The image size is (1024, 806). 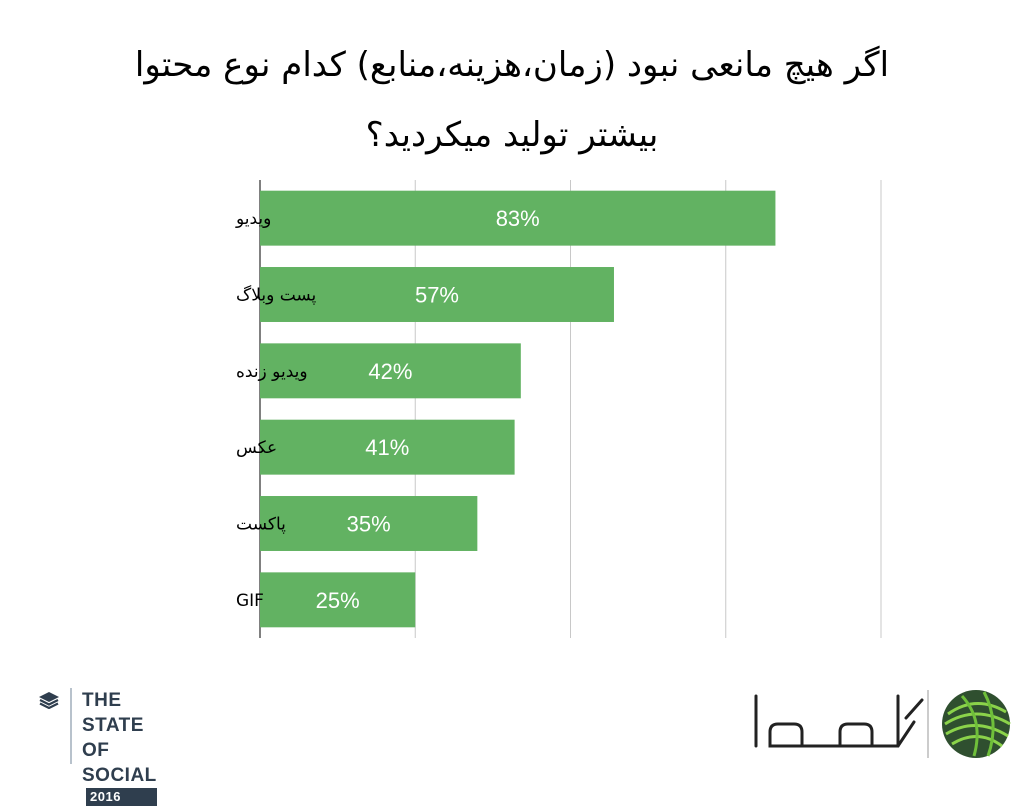 What do you see at coordinates (976, 724) in the screenshot?
I see `yarn-ball-icon` at bounding box center [976, 724].